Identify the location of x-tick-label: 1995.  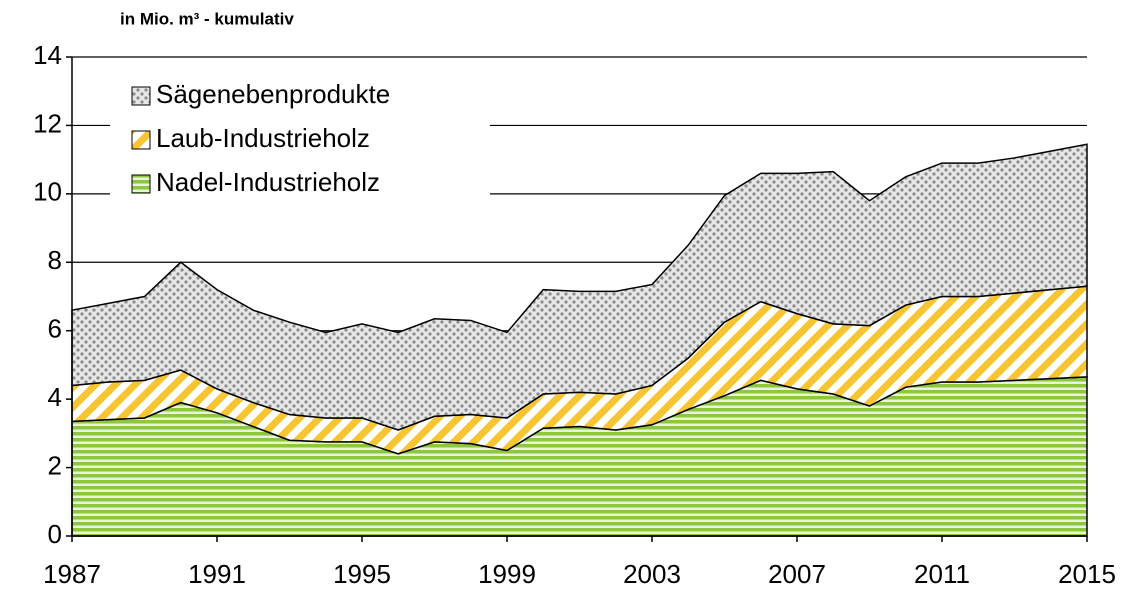
(362, 574).